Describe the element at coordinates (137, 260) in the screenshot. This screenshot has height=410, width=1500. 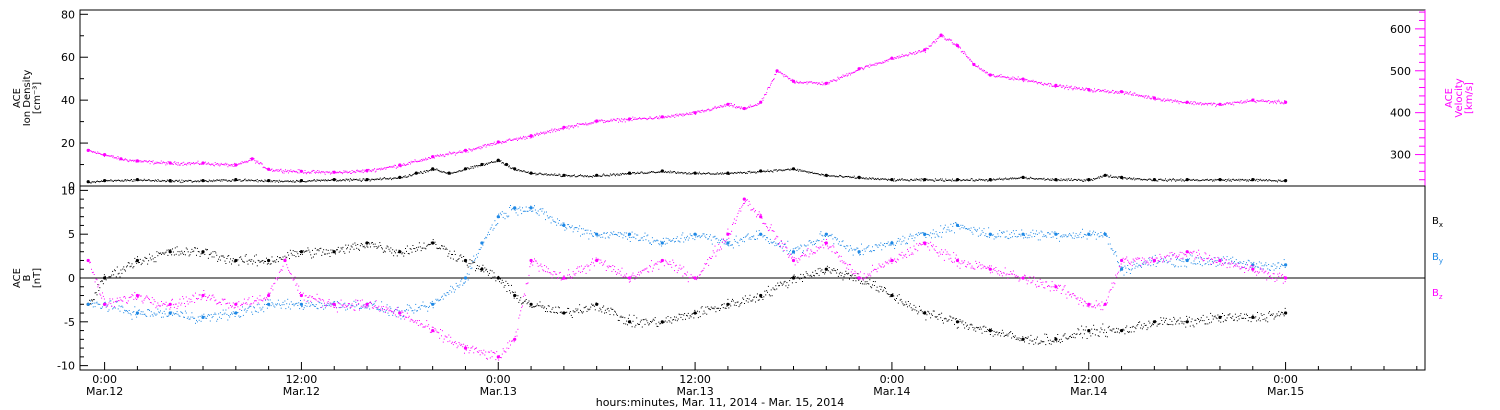
I see `bx-series-point` at that location.